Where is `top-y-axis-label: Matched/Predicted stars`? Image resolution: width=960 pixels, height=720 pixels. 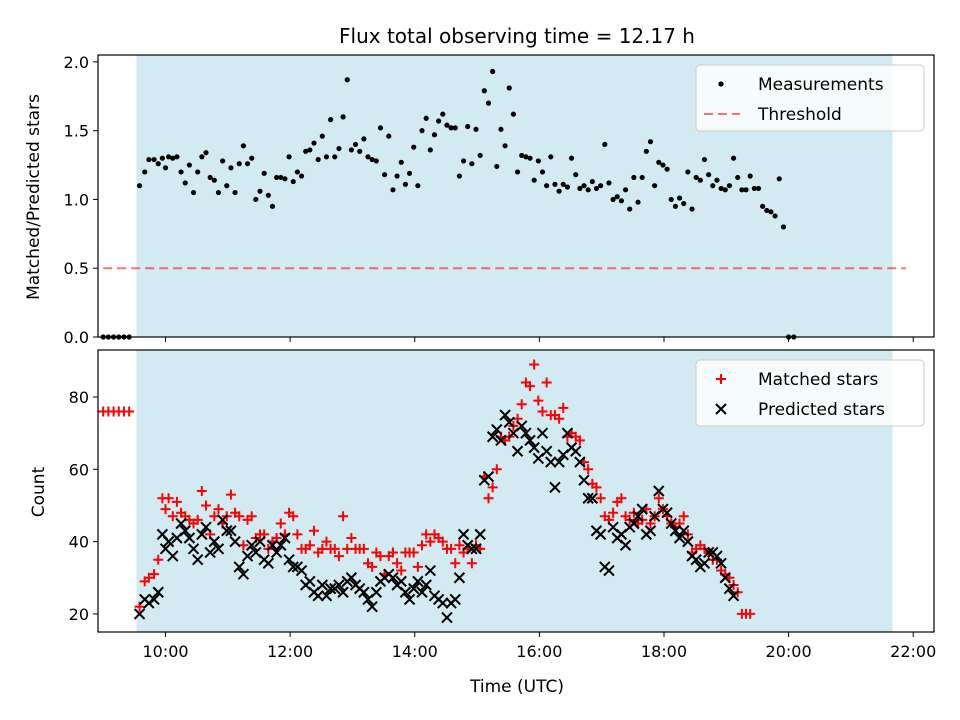
top-y-axis-label: Matched/Predicted stars is located at coordinates (34, 197).